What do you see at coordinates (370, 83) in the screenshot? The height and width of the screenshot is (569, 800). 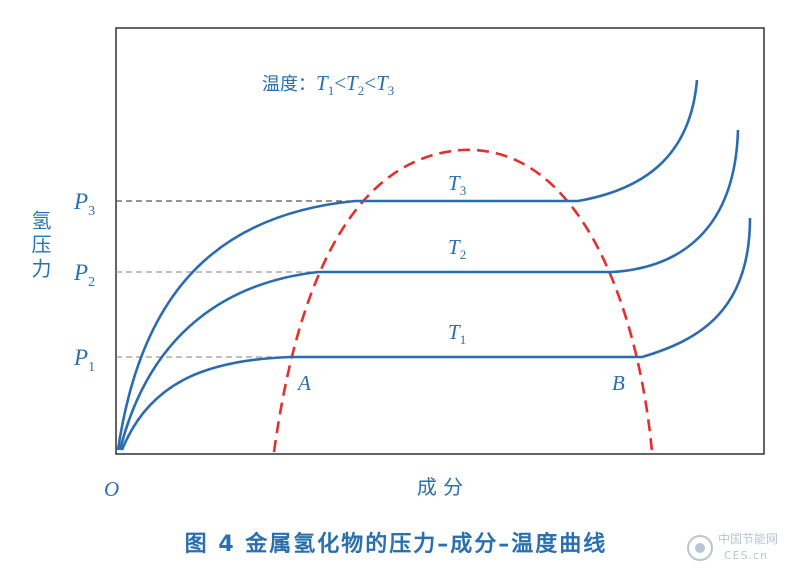 I see `legend-lt2: <` at bounding box center [370, 83].